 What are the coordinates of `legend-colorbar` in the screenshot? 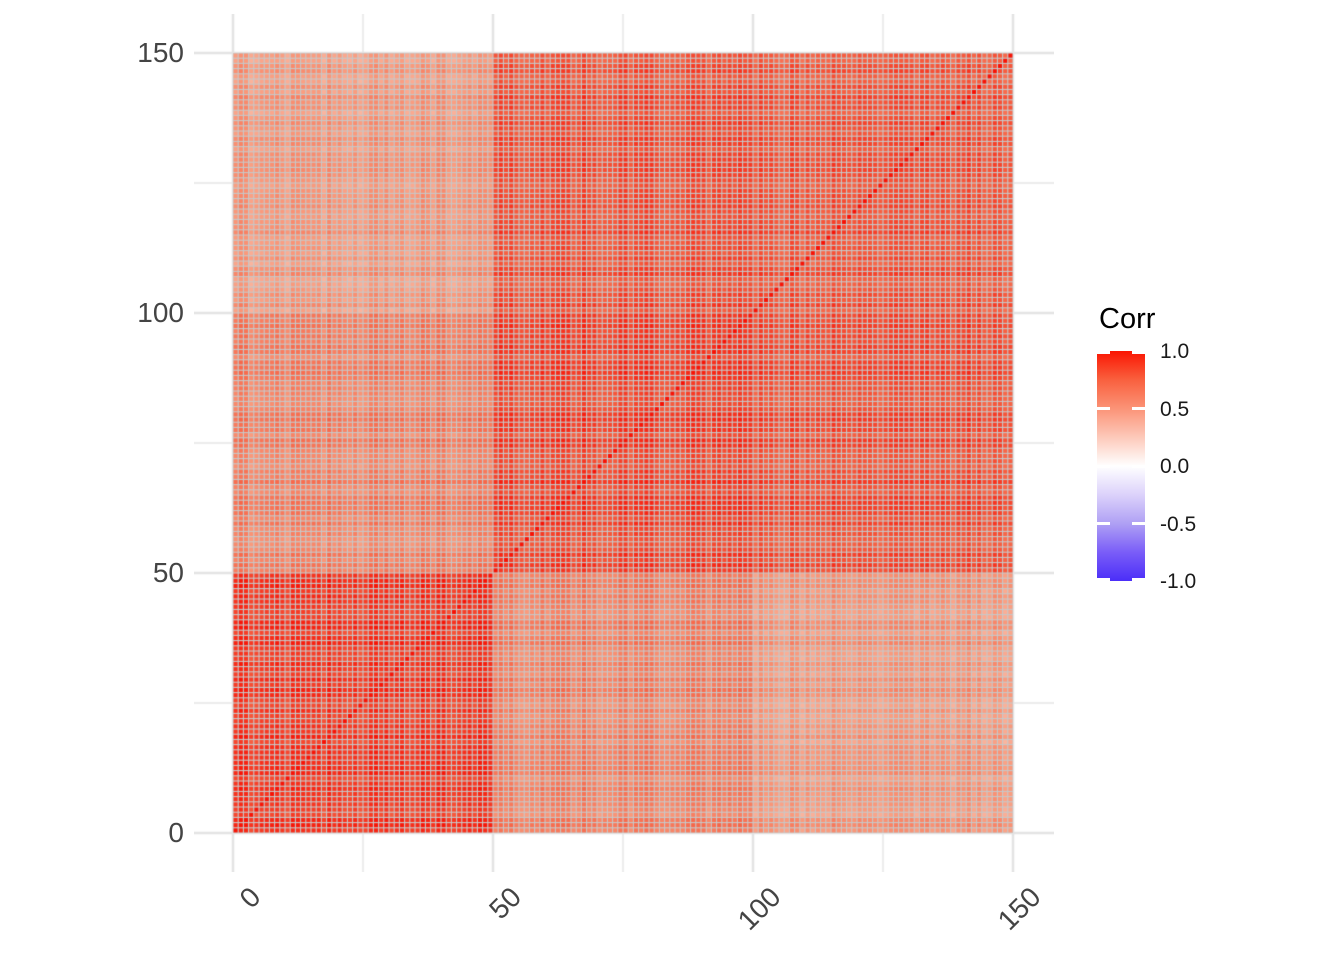 It's located at (1121, 466).